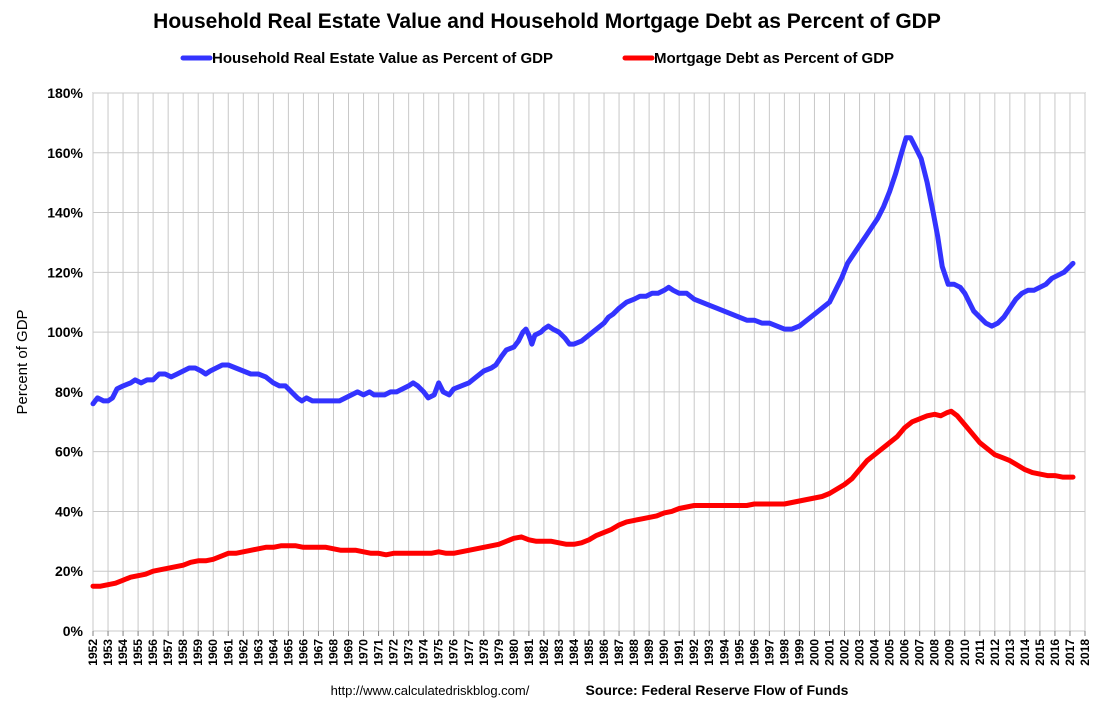  What do you see at coordinates (905, 652) in the screenshot?
I see `x-tick-label: 2006` at bounding box center [905, 652].